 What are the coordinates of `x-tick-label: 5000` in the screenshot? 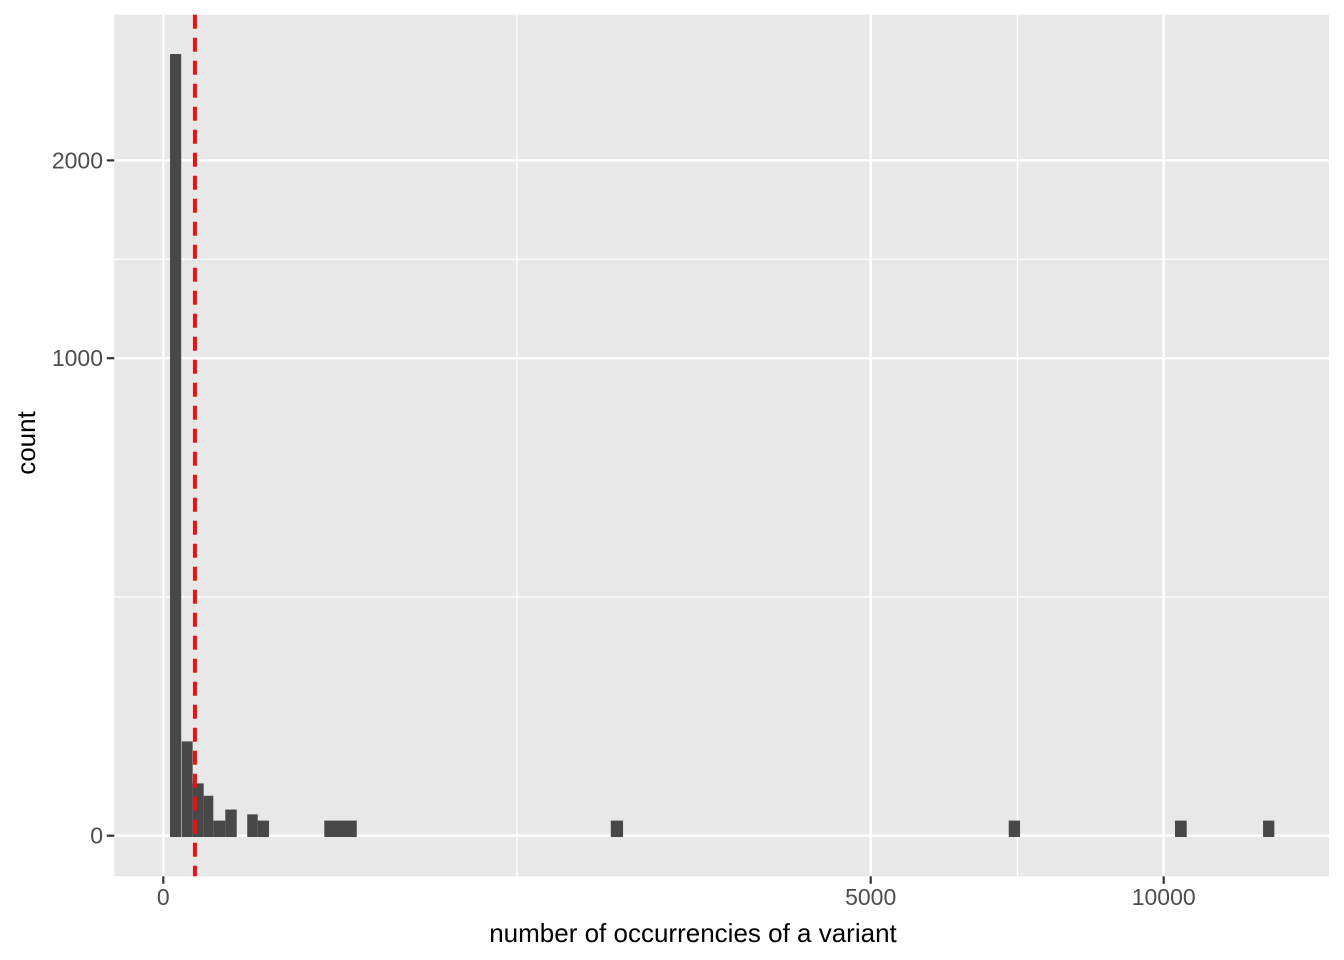 It's located at (870, 897).